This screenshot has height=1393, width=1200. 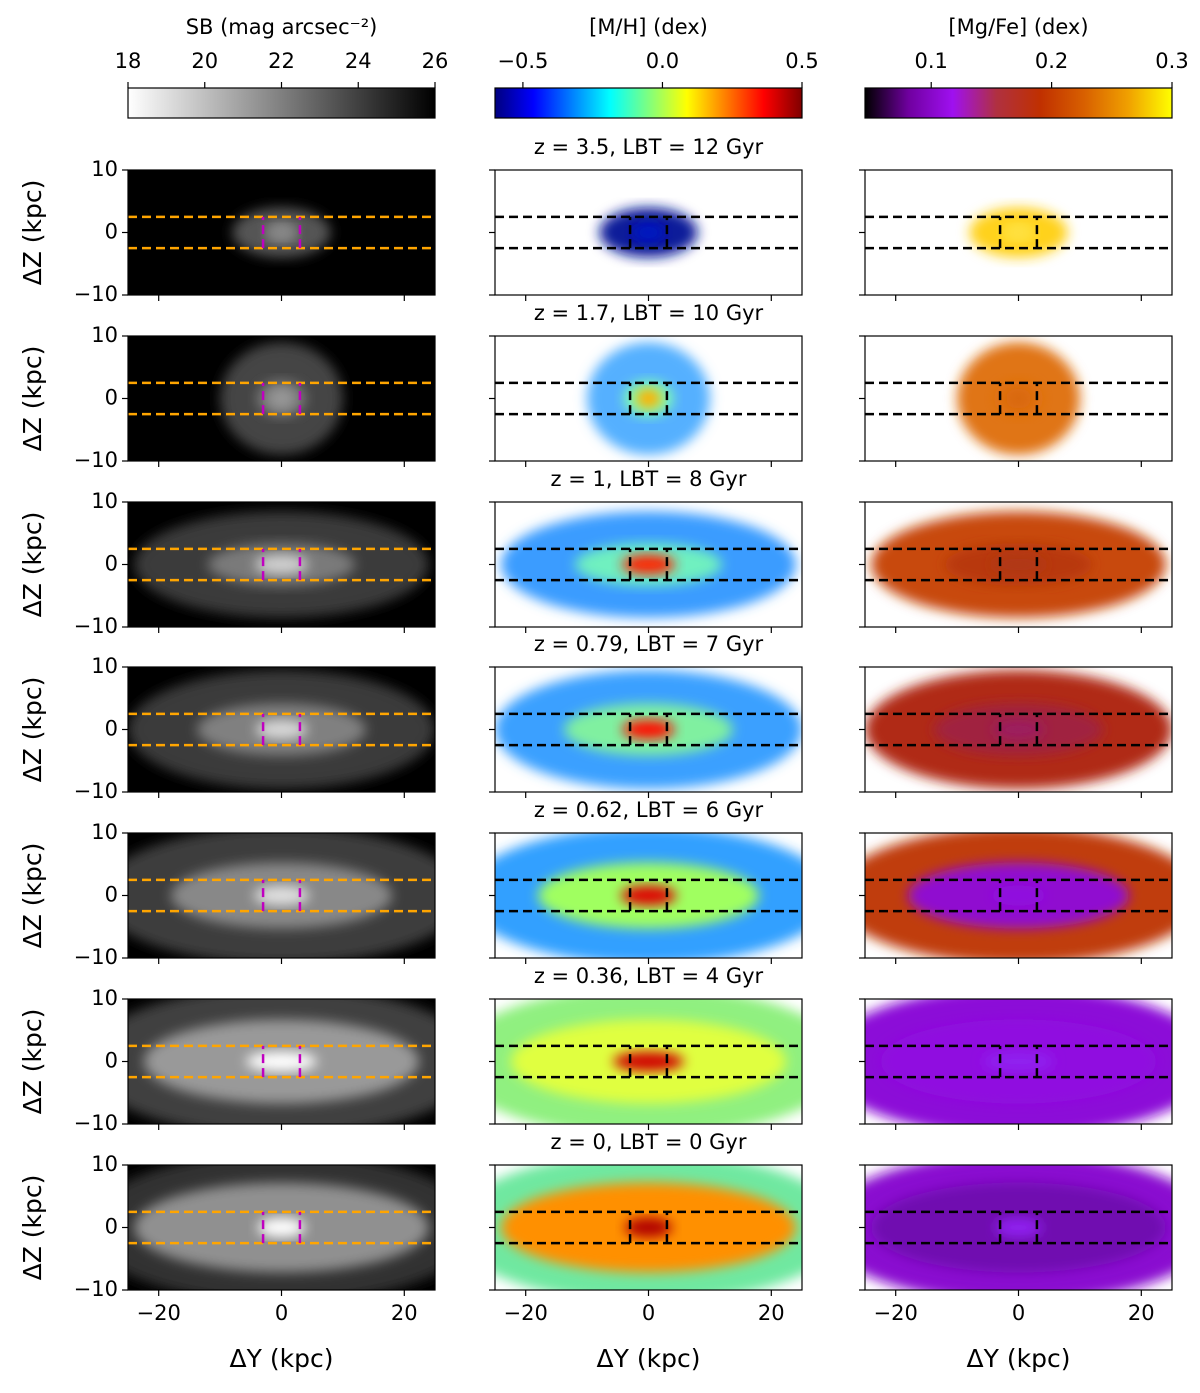 What do you see at coordinates (649, 644) in the screenshot?
I see `panel-title: z = 0.79, LBT = 7 Gyr` at bounding box center [649, 644].